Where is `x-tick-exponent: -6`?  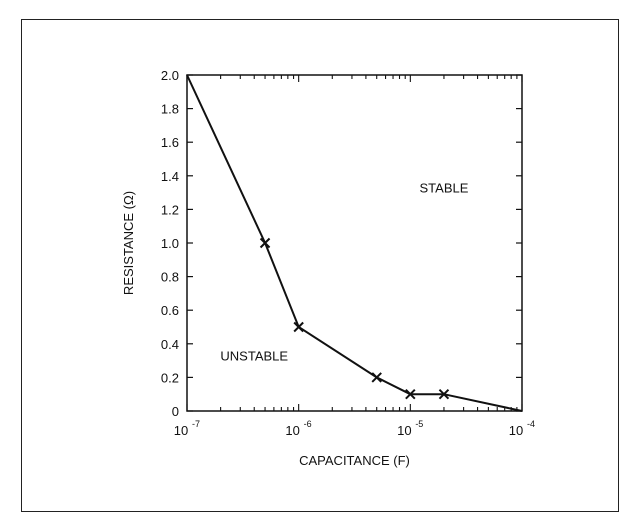 x-tick-exponent: -6 is located at coordinates (308, 424).